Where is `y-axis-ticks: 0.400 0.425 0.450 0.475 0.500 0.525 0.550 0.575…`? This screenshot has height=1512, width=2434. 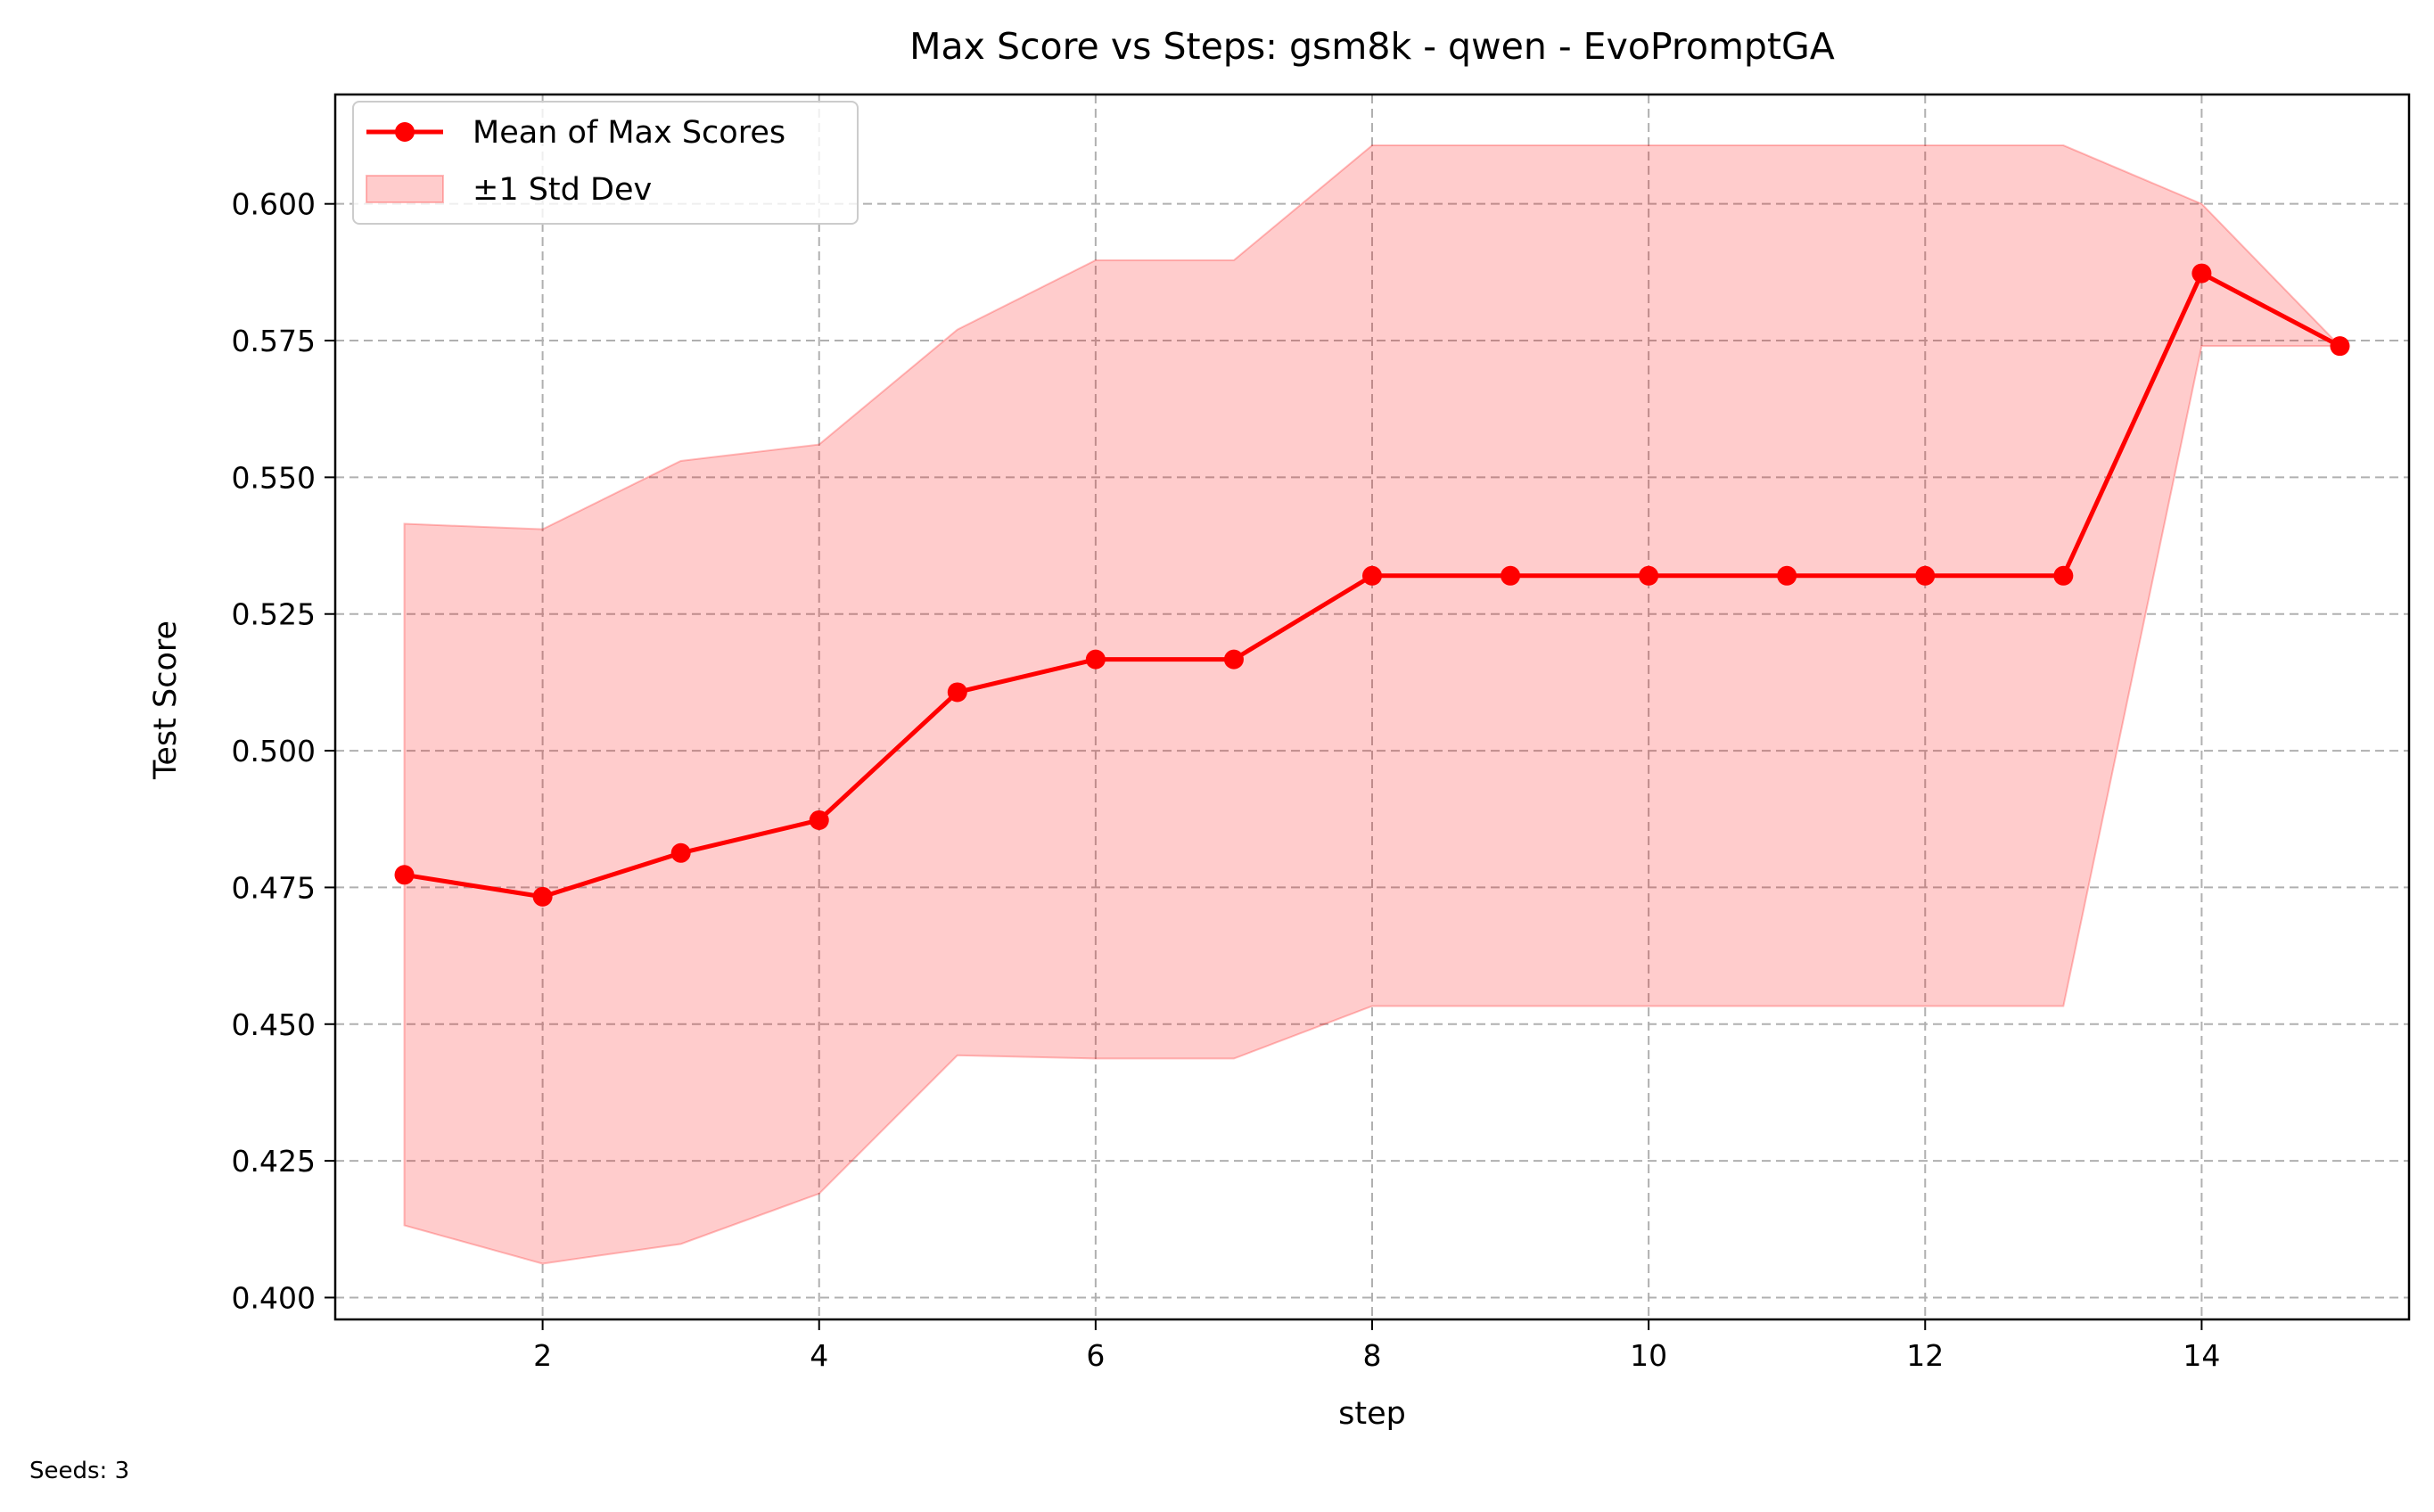 y-axis-ticks: 0.400 0.425 0.450 0.475 0.500 0.525 0.550 0.575… is located at coordinates (283, 751).